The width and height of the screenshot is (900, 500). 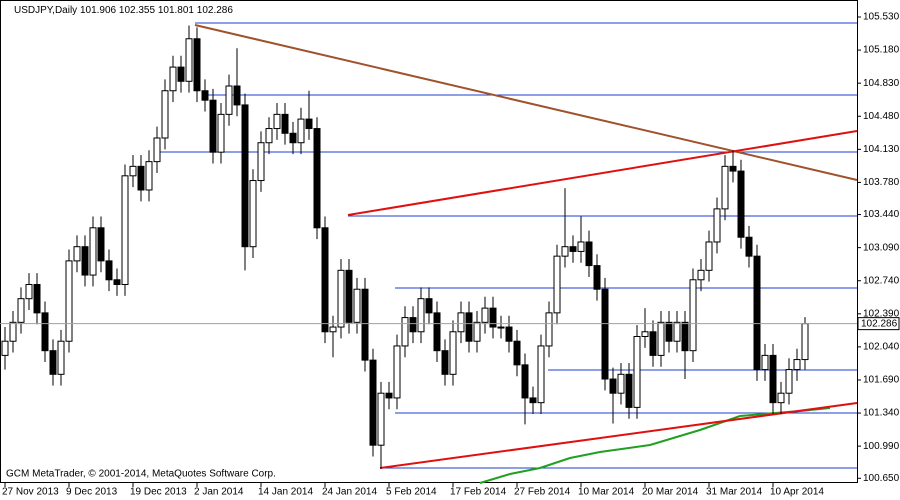 I want to click on x-tick-label: 31 Mar 2014, so click(x=734, y=492).